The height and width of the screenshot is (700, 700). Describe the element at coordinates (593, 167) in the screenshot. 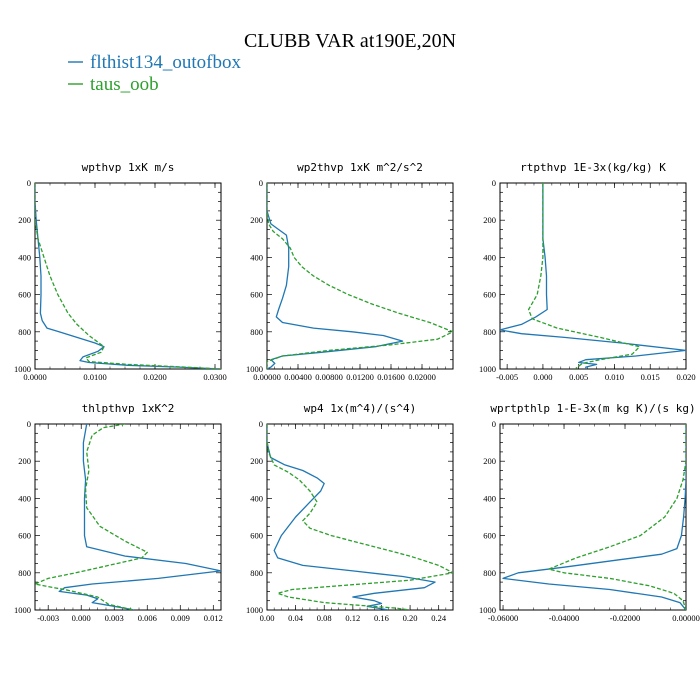

I see `panel-title: rtpthvp 1E-3x(kg/kg) K` at that location.